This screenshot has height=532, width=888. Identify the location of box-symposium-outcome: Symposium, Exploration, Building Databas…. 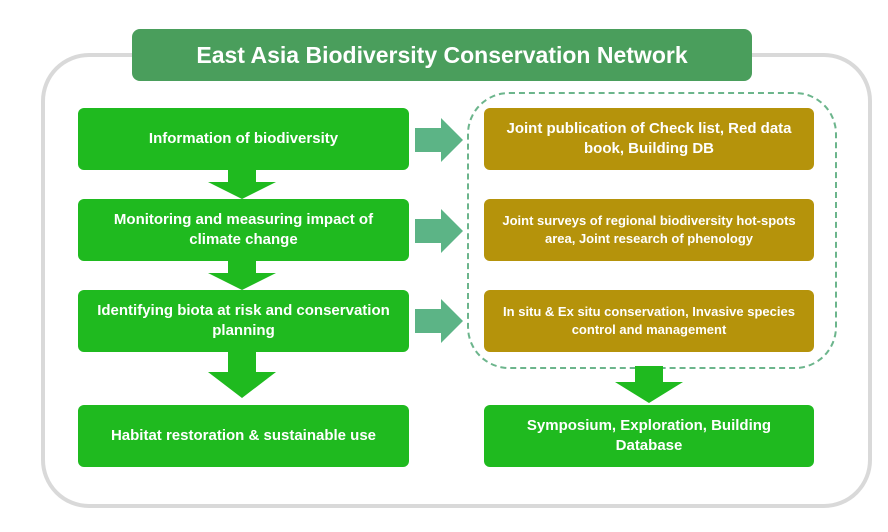
(649, 436).